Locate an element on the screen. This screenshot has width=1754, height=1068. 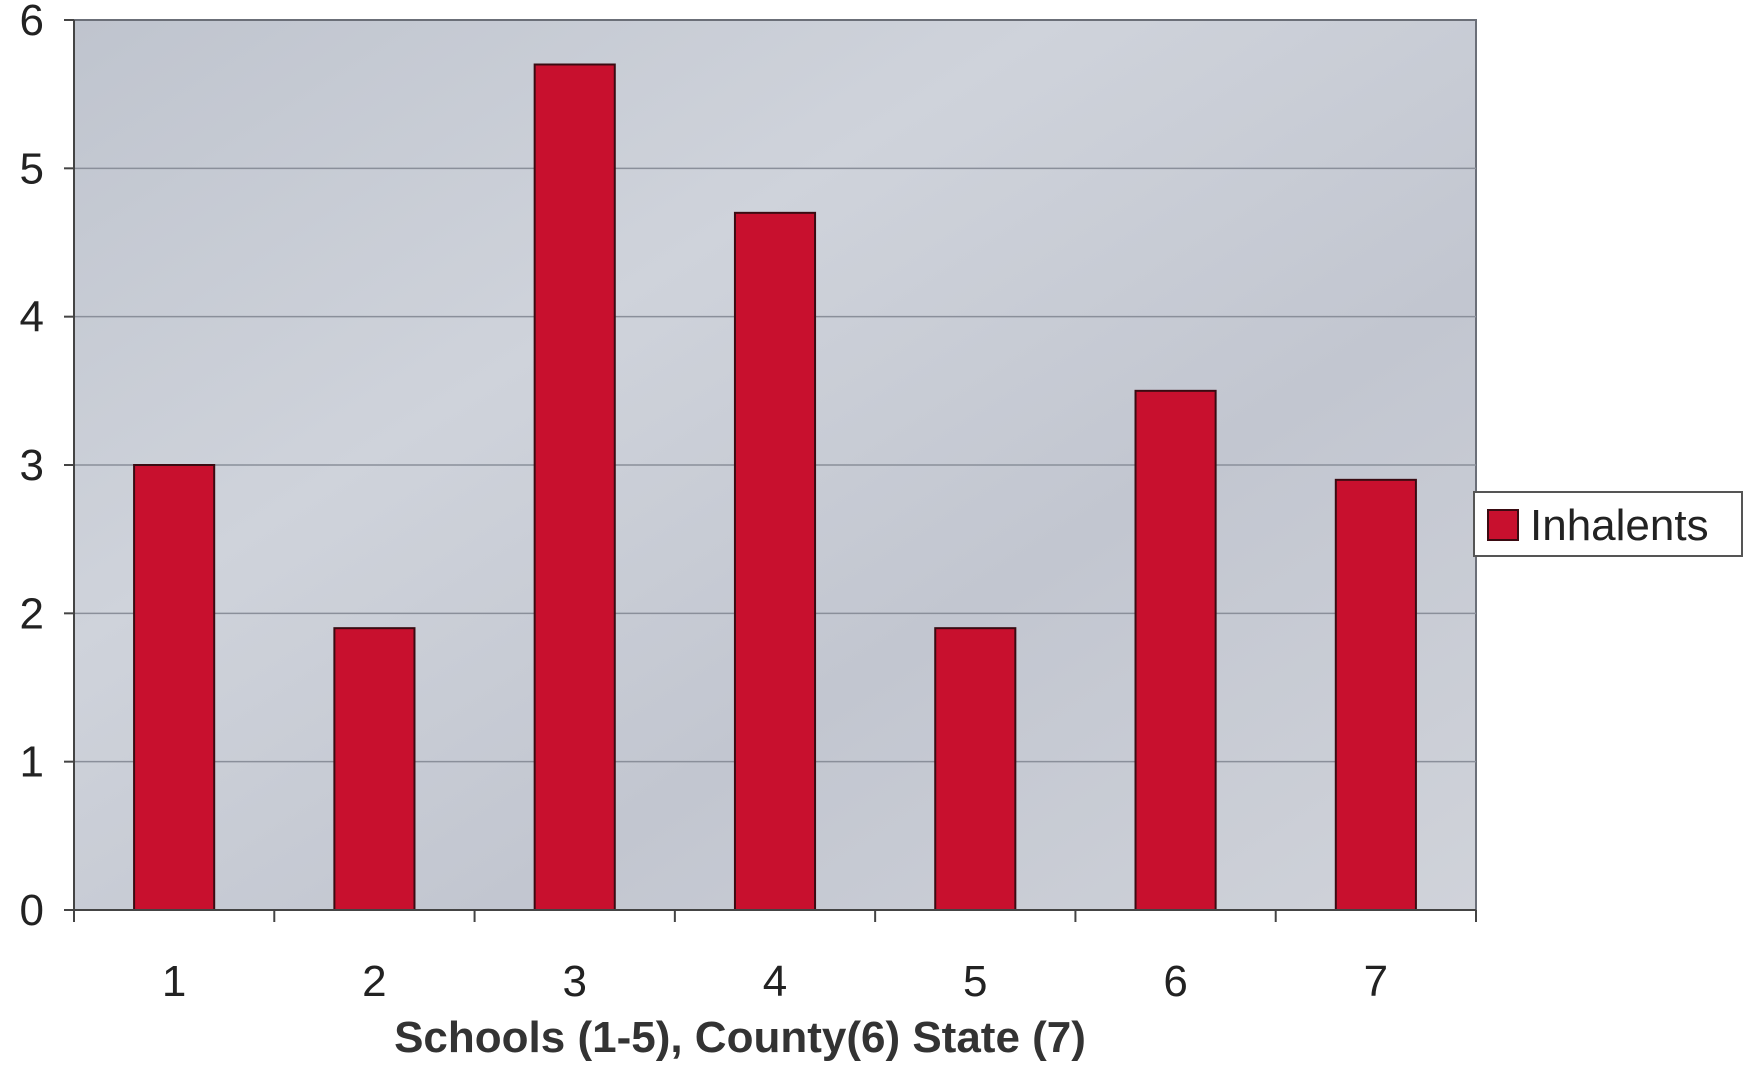
y-tick-label: 3 is located at coordinates (32, 465).